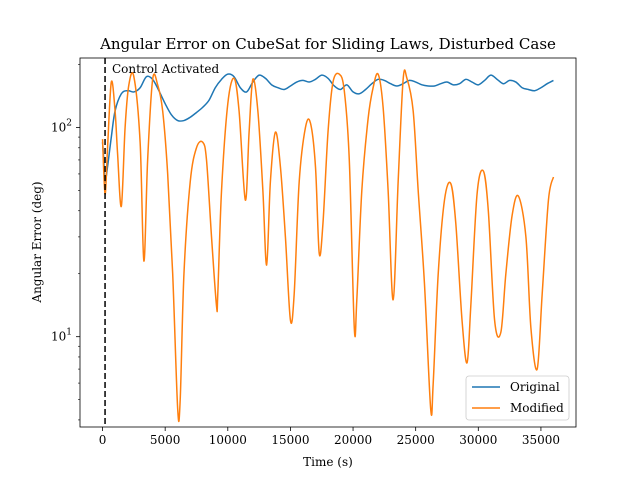  Describe the element at coordinates (61, 127) in the screenshot. I see `y-tick-label: 10²` at that location.